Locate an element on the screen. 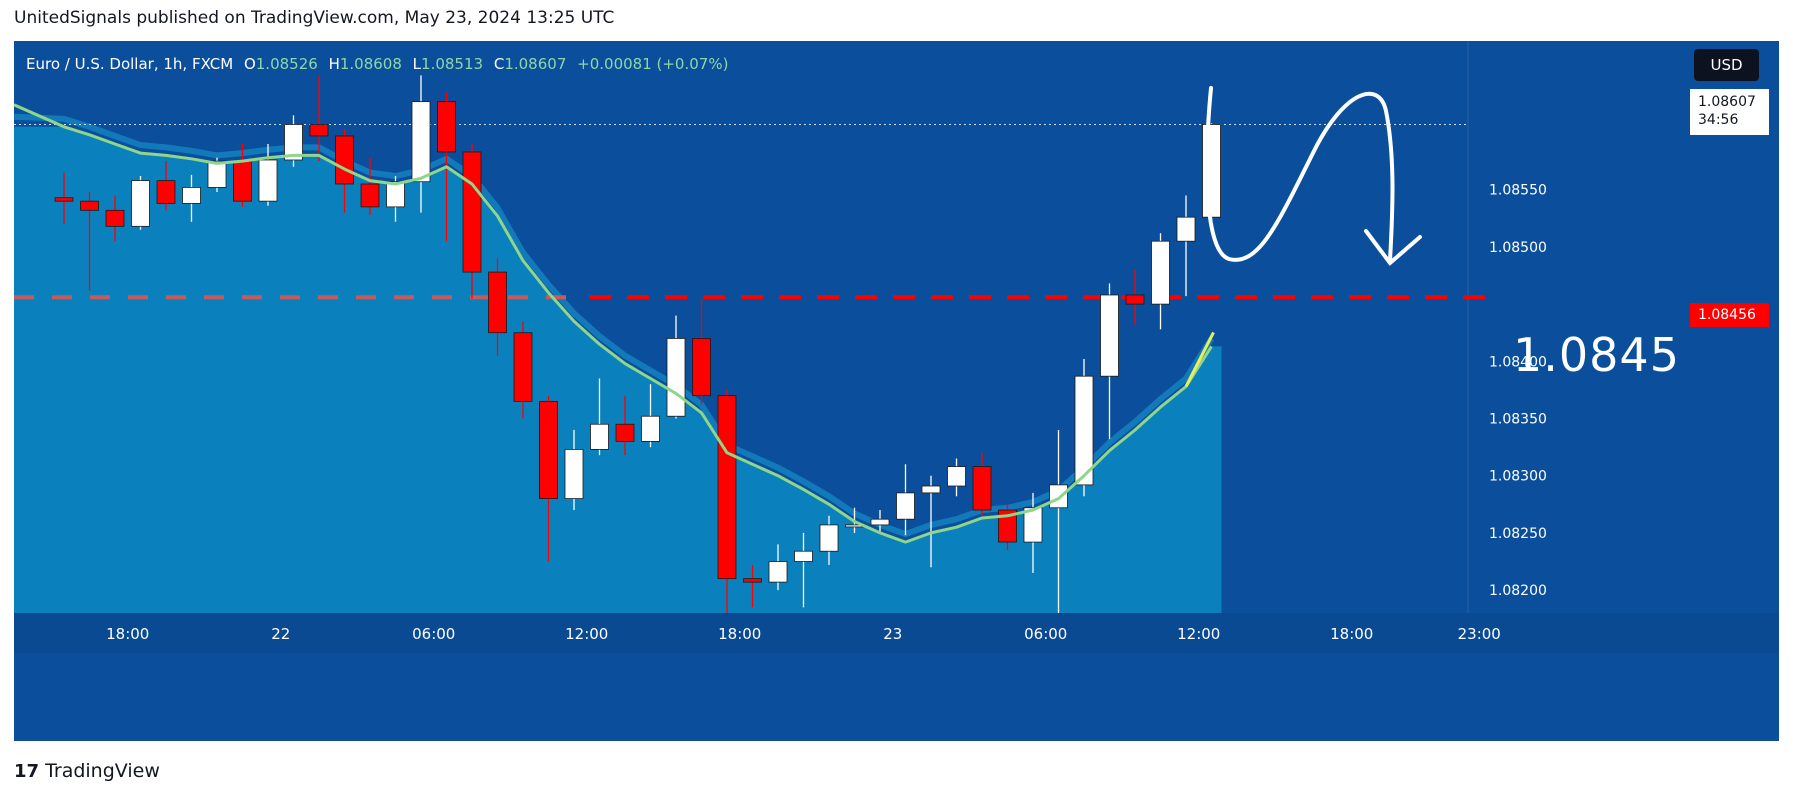  last-price-value: 1.08607 is located at coordinates (1727, 102).